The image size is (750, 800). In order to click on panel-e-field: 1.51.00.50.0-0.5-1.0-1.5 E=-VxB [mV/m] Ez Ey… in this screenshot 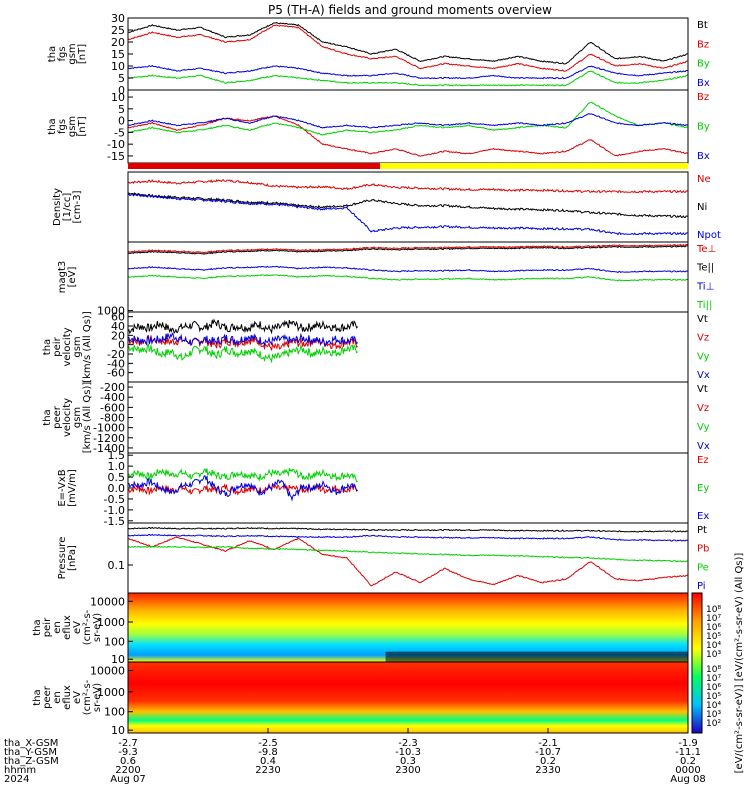, I will do `click(383, 488)`.